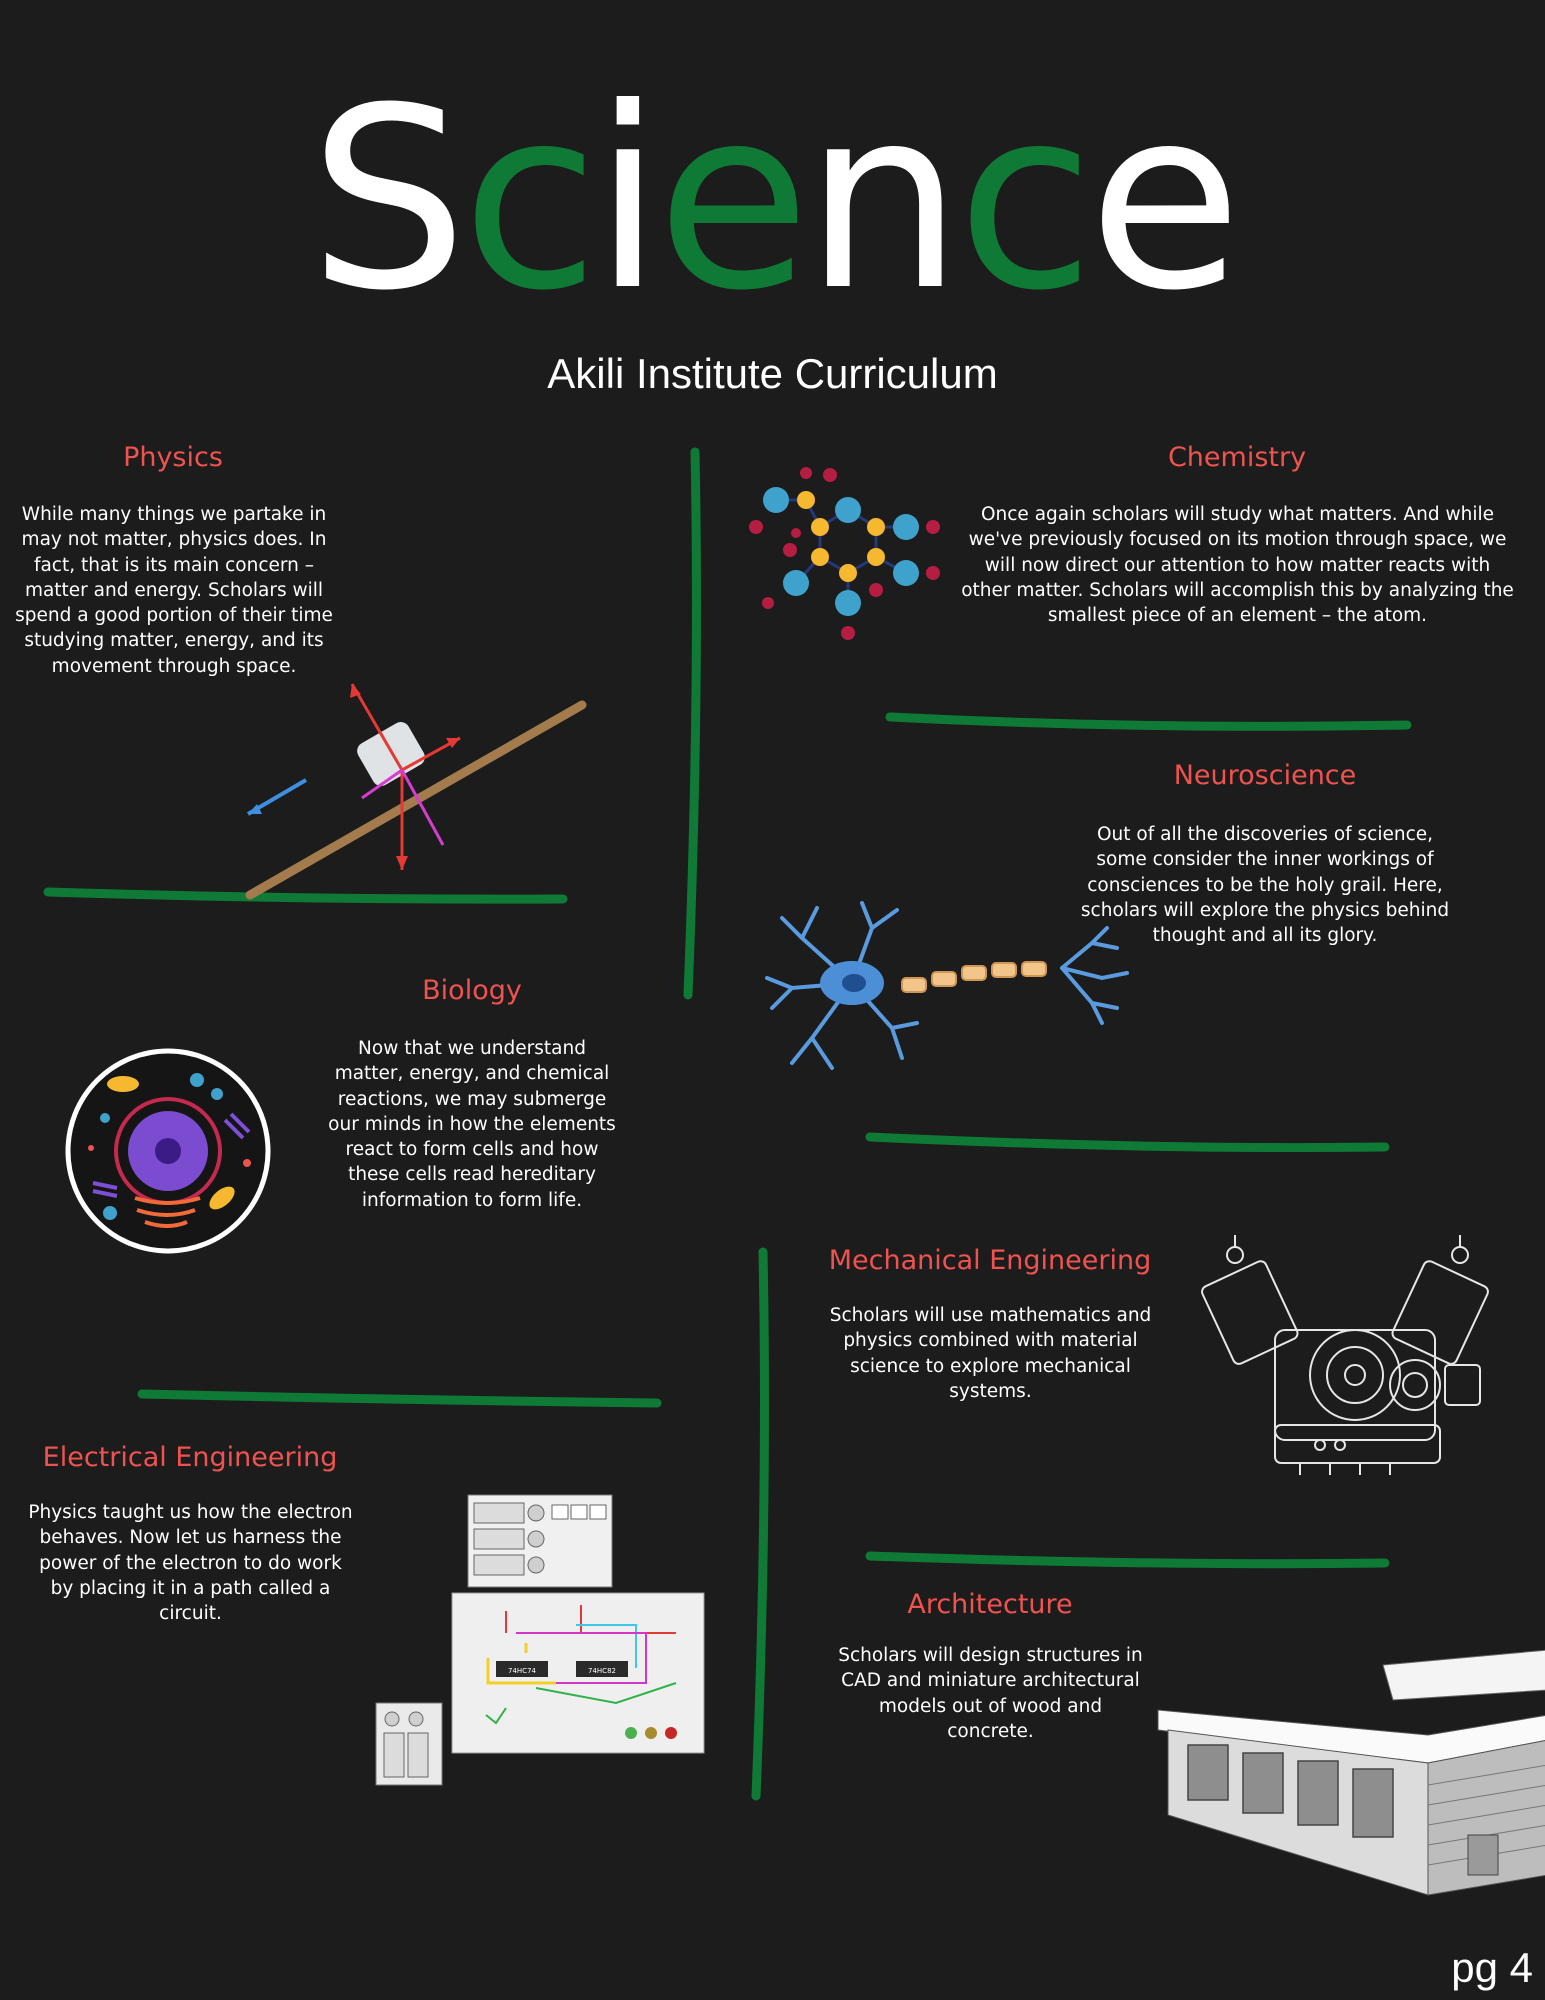  I want to click on mechanical-heading: Mechanical Engineering, so click(990, 1260).